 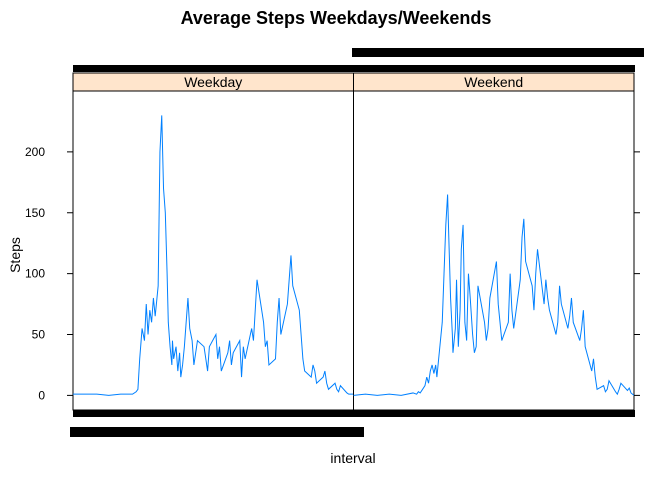 What do you see at coordinates (35, 274) in the screenshot?
I see `y-tick-label: 100` at bounding box center [35, 274].